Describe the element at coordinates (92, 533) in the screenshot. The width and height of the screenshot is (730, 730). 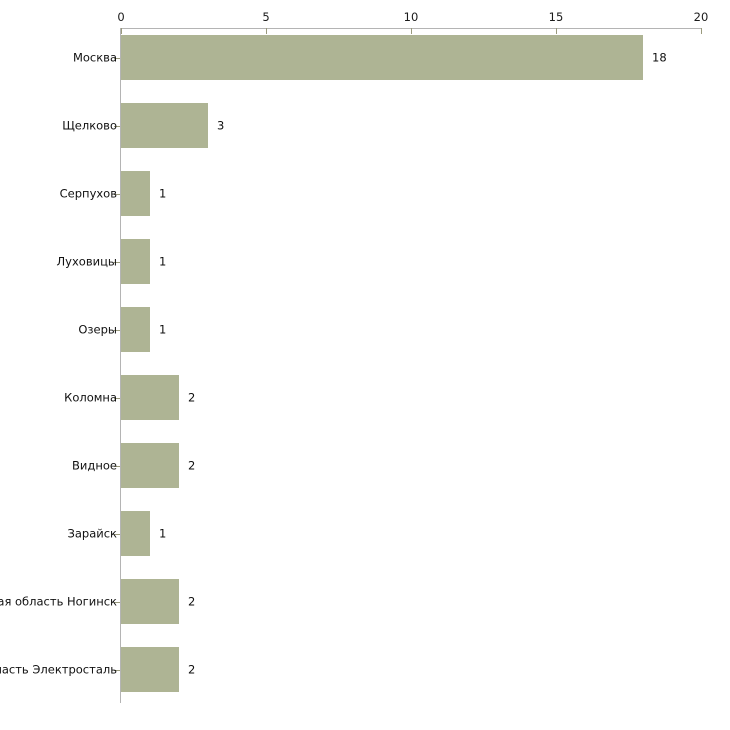
I see `y-axis-category-label: Зарайск` at that location.